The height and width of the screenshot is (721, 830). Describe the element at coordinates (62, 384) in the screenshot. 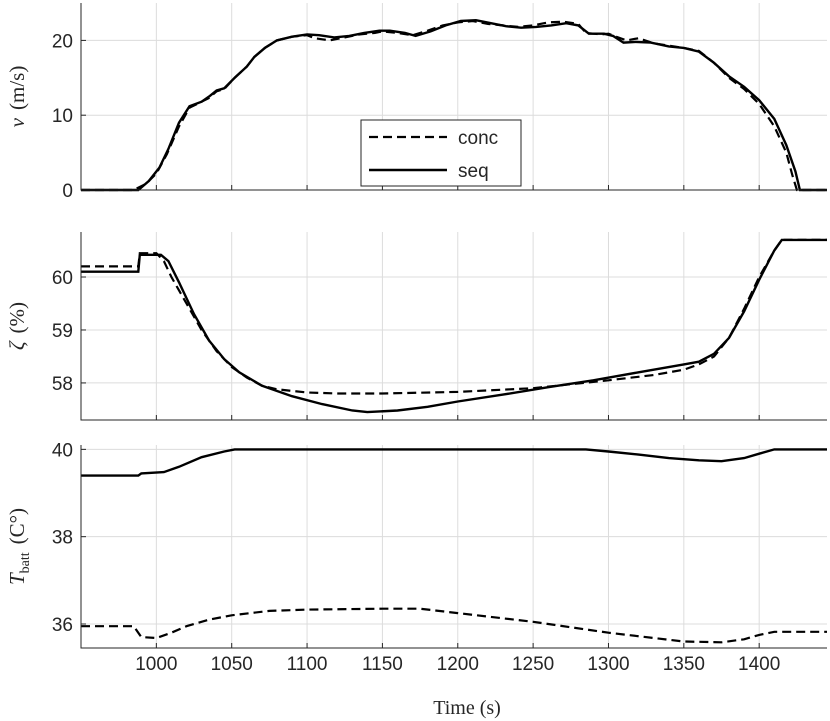

I see `y-tick-label: 58` at that location.